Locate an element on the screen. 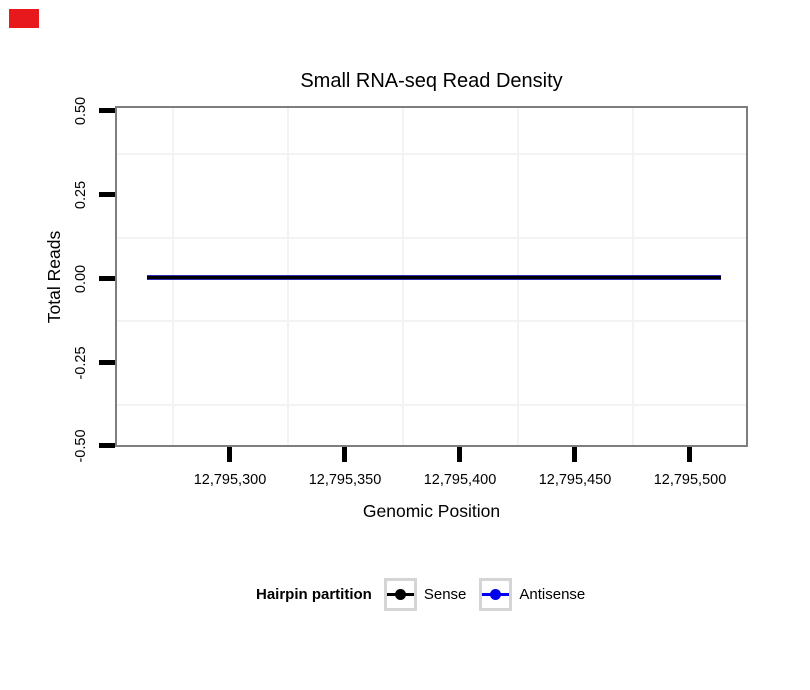  red-marker is located at coordinates (24, 18).